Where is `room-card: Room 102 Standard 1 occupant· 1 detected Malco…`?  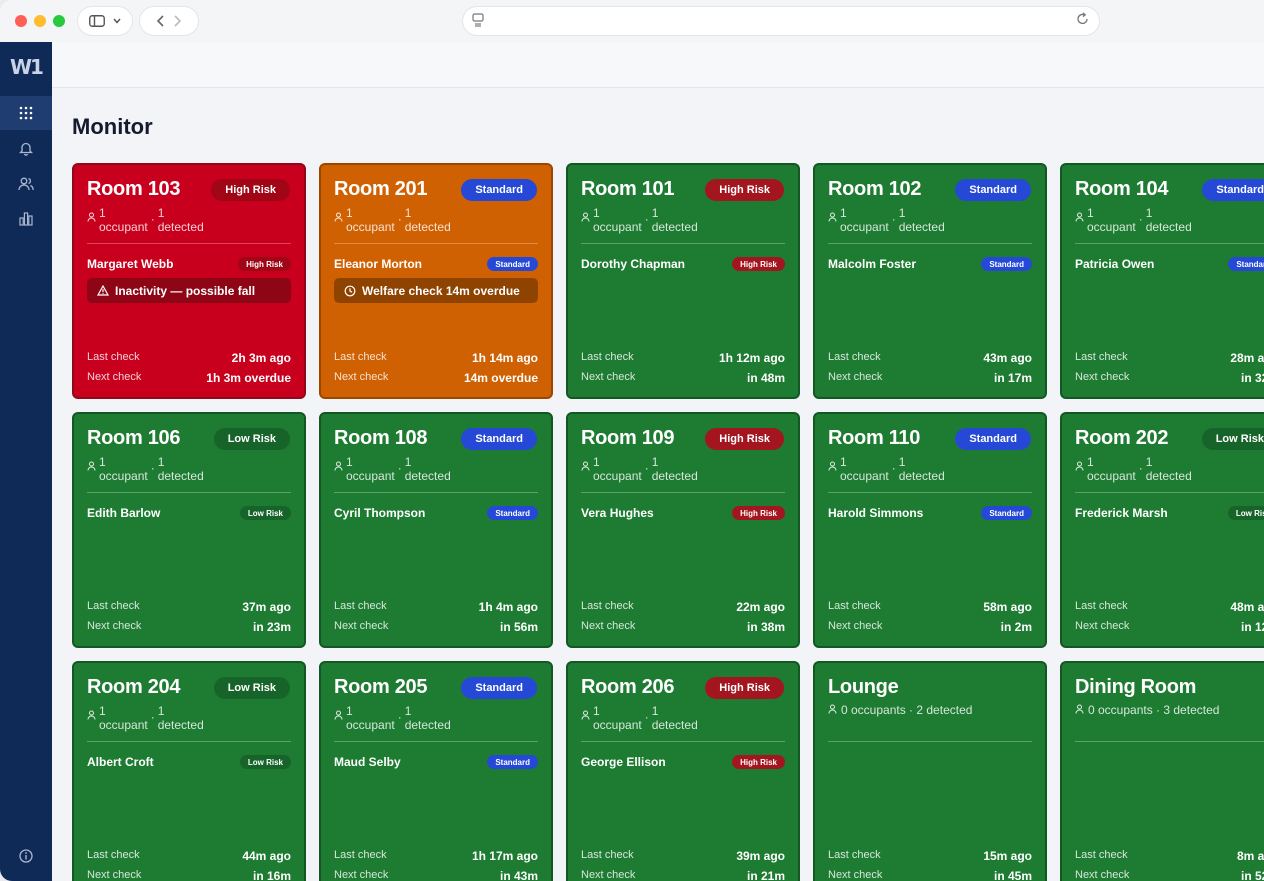
room-card: Room 102 Standard 1 occupant· 1 detected Malco… is located at coordinates (930, 281).